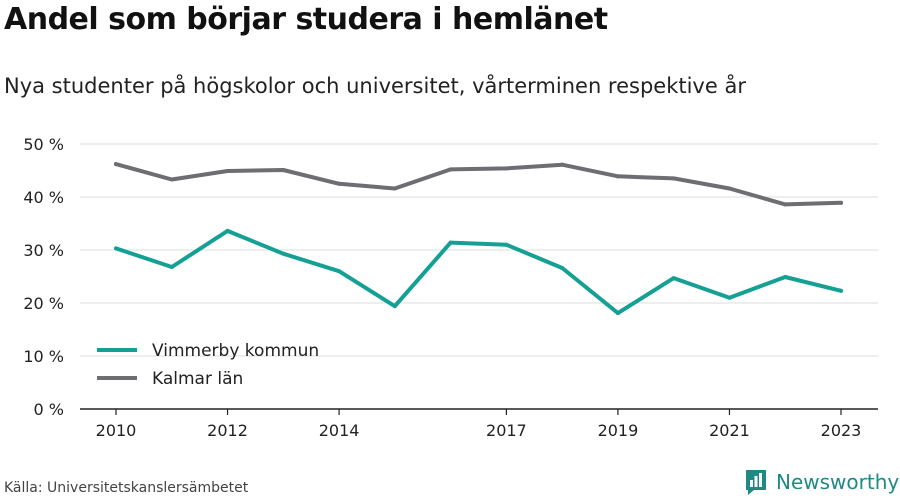  I want to click on brand-logo: Newsworthy, so click(821, 482).